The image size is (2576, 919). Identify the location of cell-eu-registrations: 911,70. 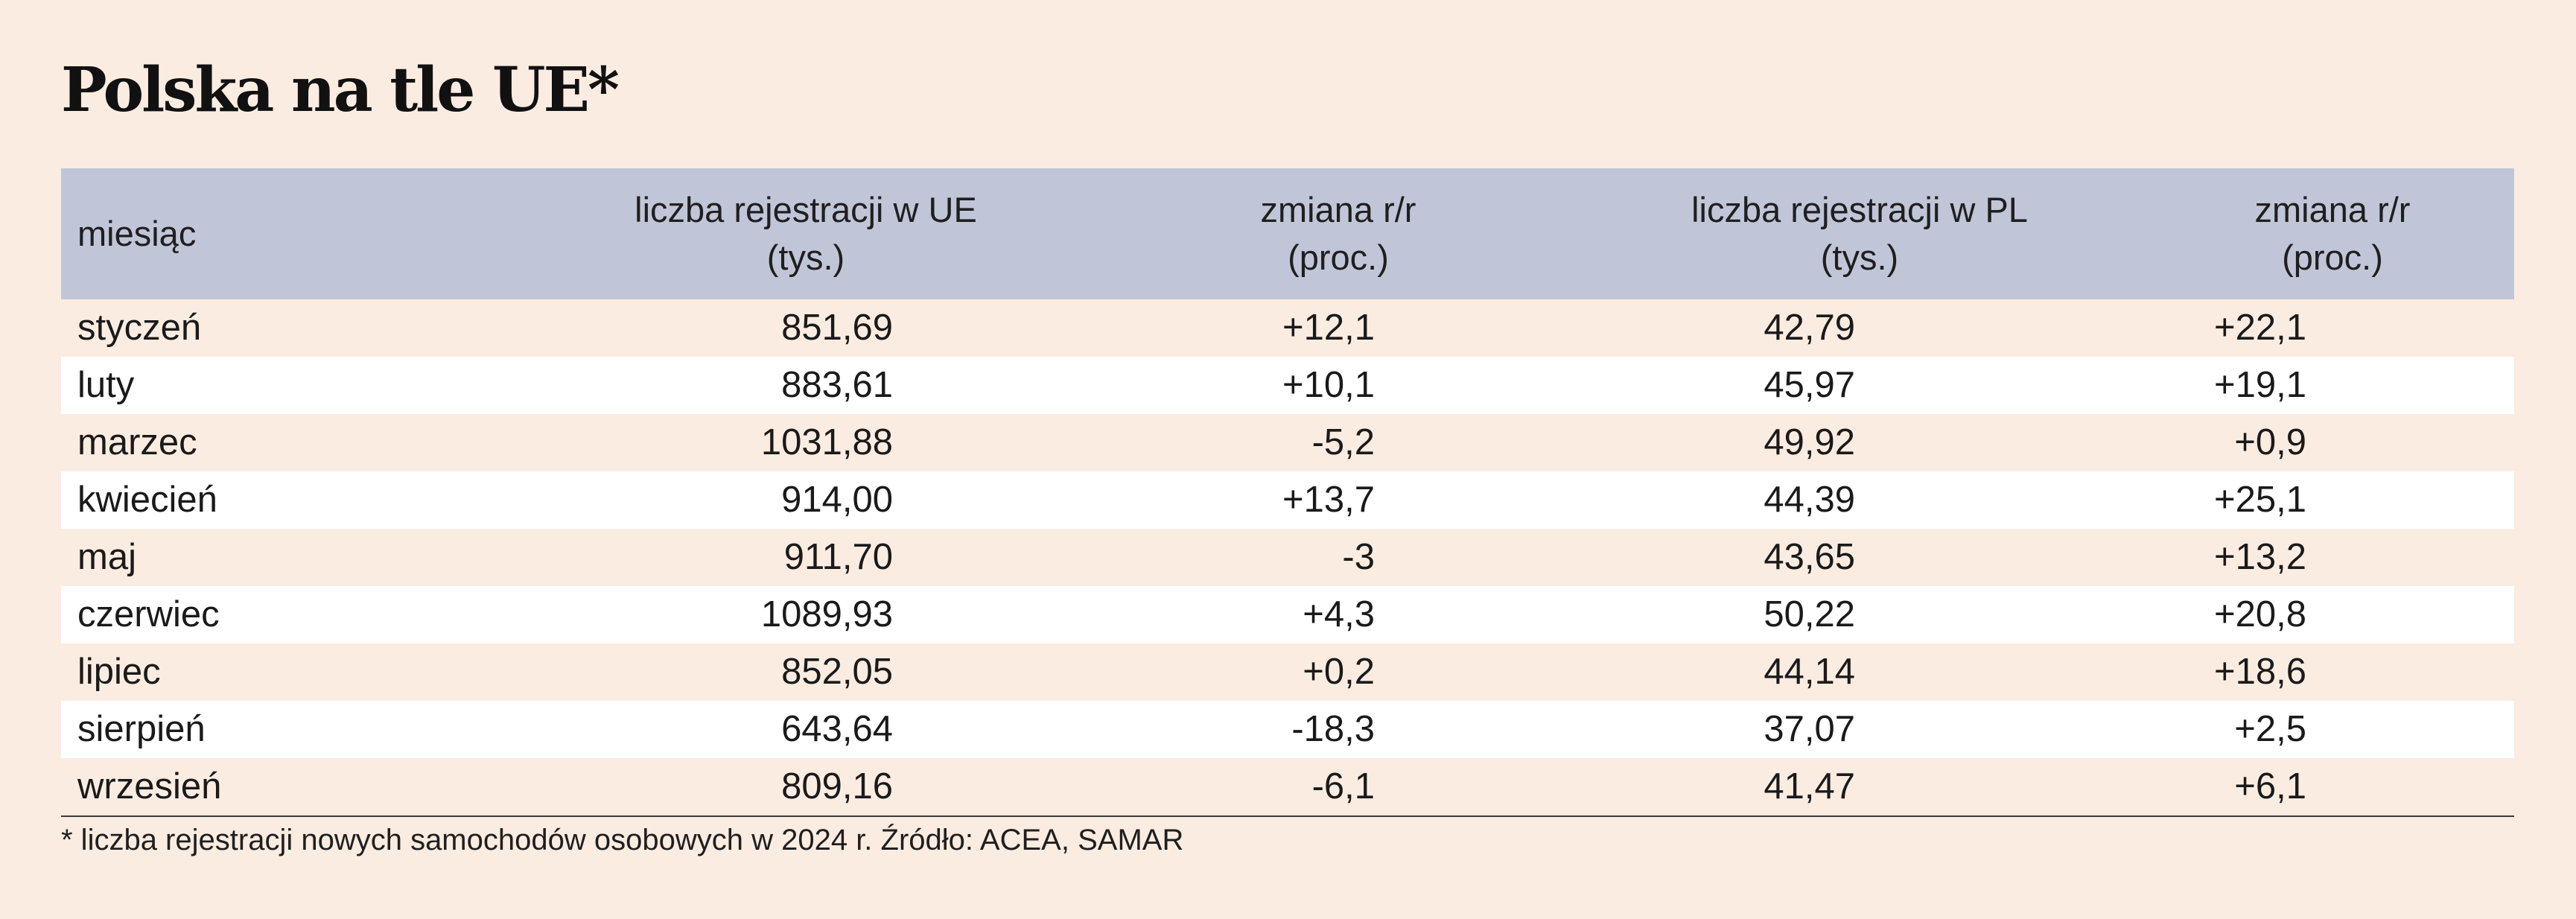
(838, 557).